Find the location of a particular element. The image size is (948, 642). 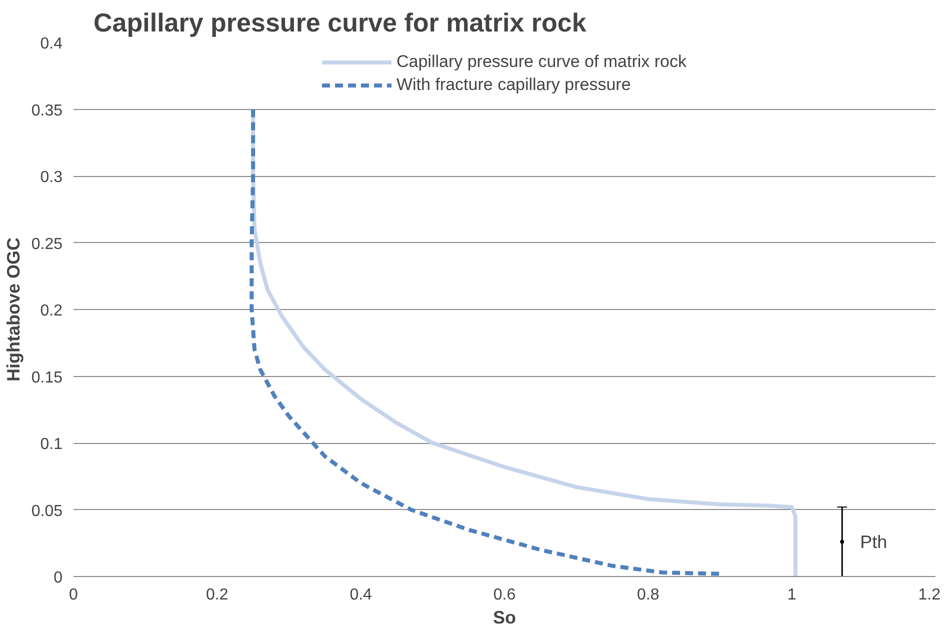

y-tick-label: 0.2 is located at coordinates (51, 311).